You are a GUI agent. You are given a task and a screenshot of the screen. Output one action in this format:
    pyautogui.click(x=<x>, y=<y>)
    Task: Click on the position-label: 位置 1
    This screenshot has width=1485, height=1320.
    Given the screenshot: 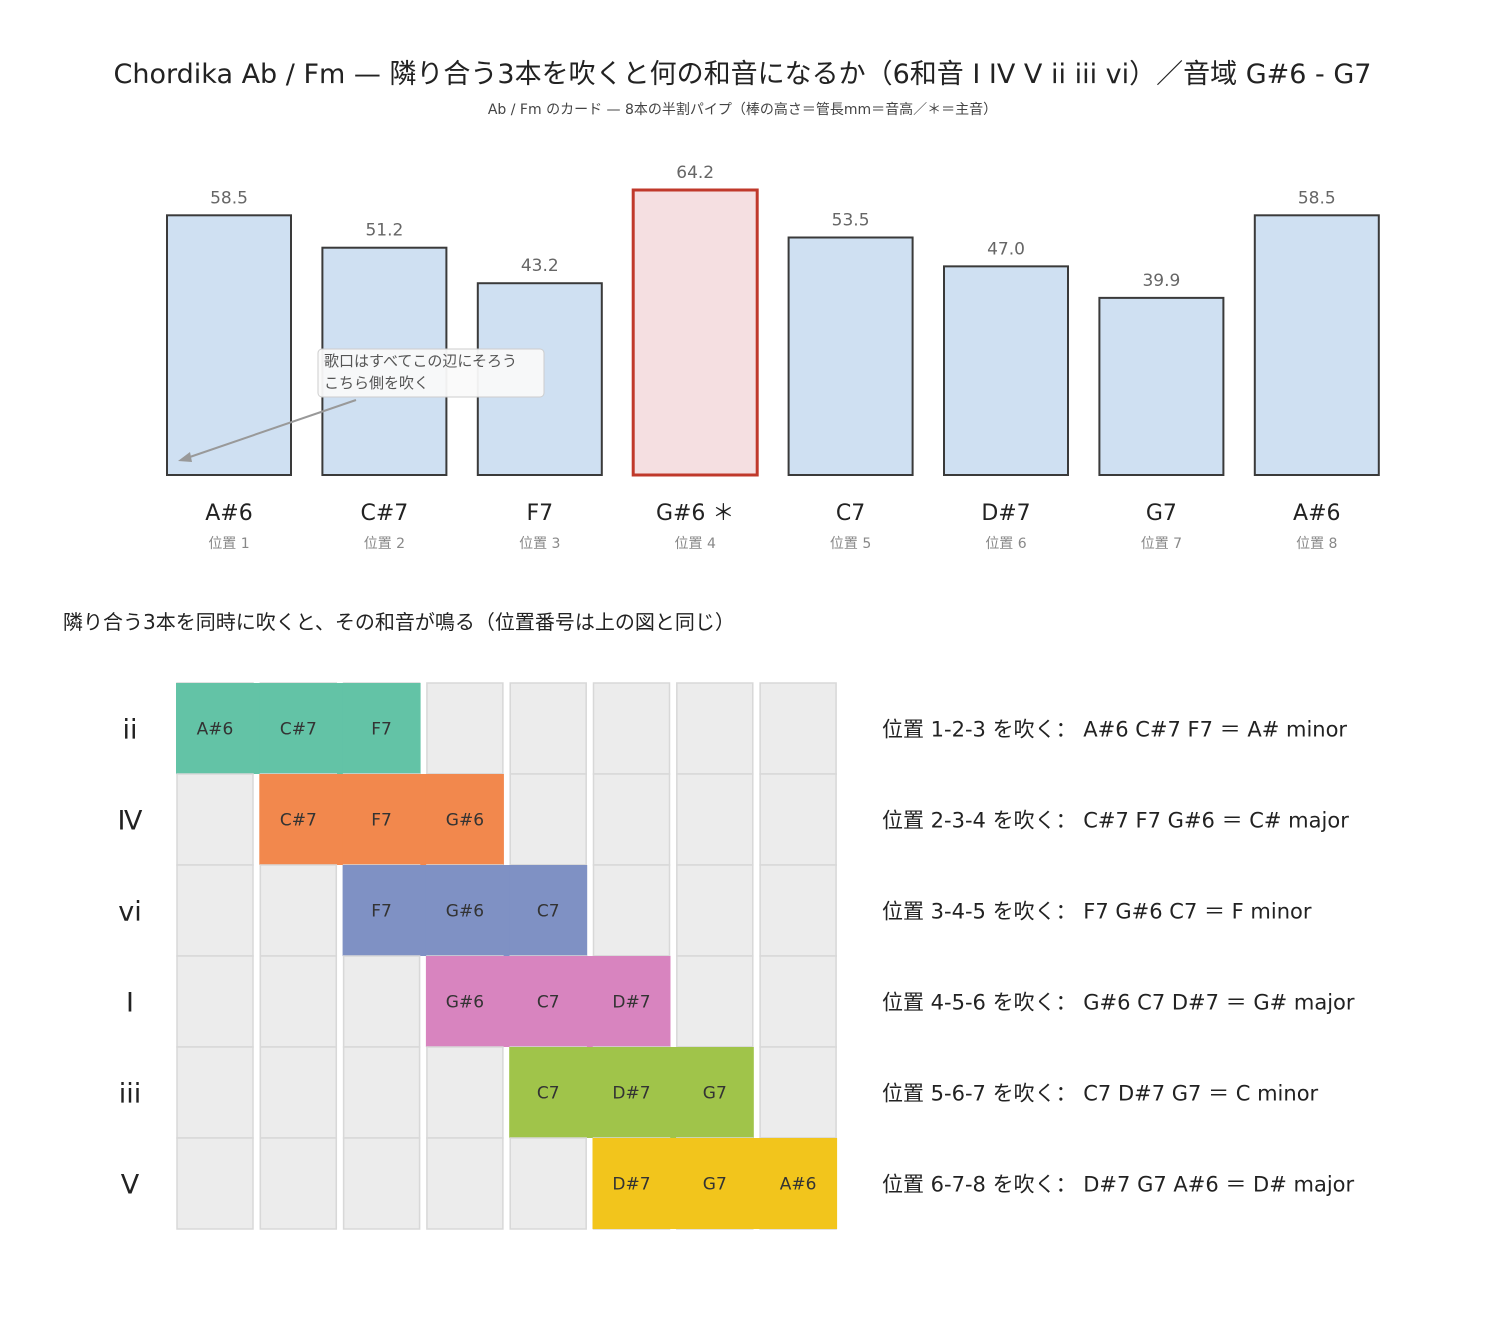 What is the action you would take?
    pyautogui.click(x=228, y=544)
    